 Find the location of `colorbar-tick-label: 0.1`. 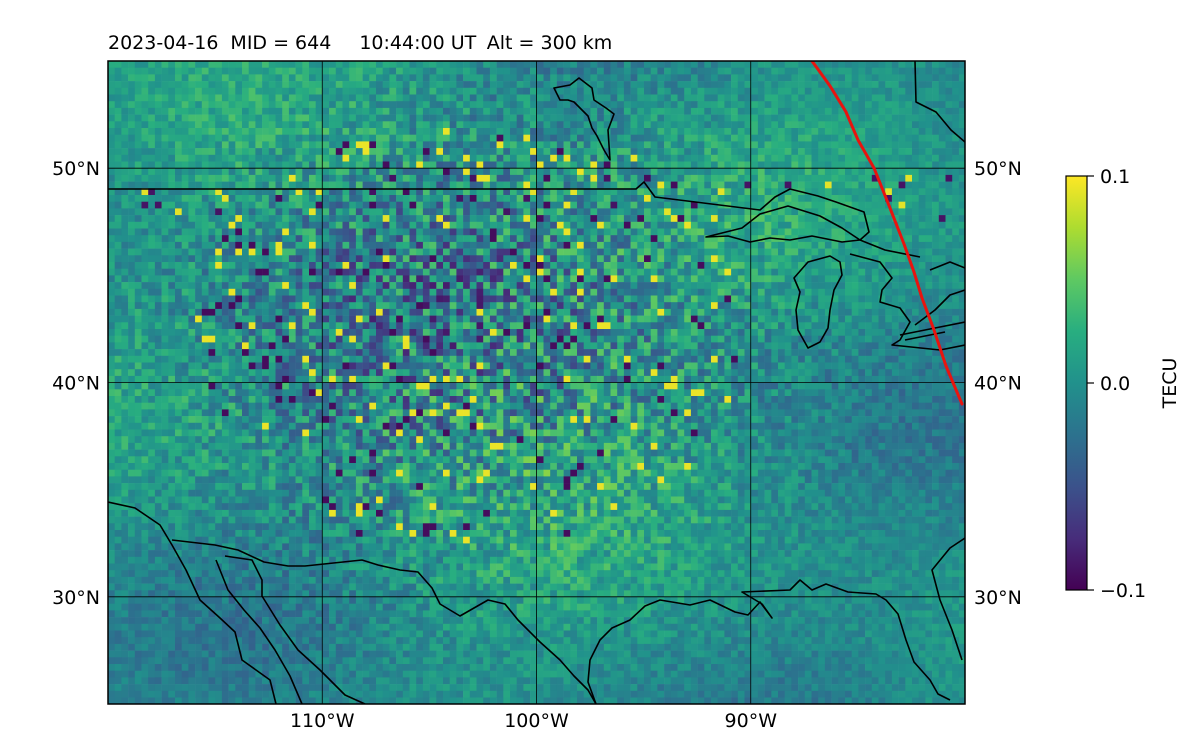

colorbar-tick-label: 0.1 is located at coordinates (1115, 177).